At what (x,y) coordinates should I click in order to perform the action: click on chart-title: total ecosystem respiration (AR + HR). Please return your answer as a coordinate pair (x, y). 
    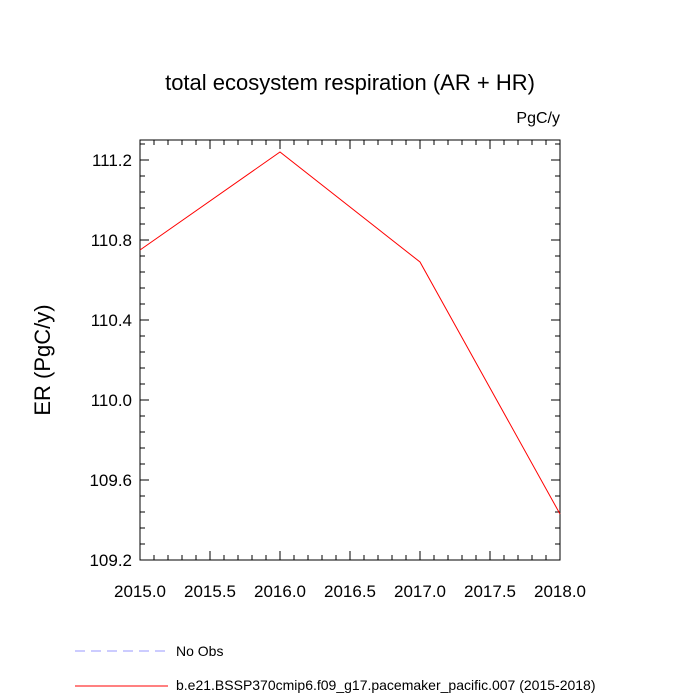
    Looking at the image, I should click on (350, 82).